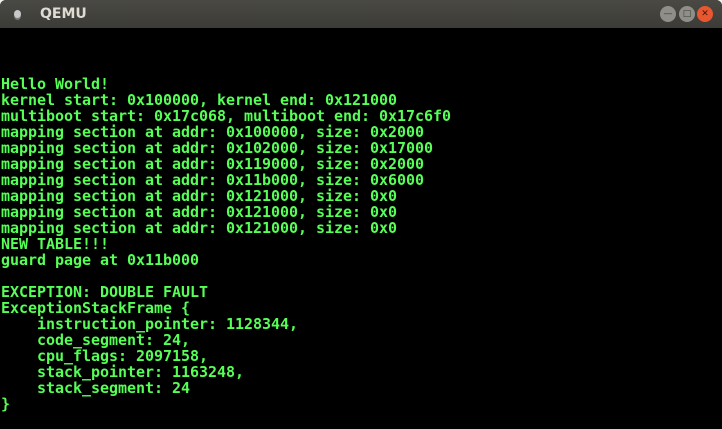 Image resolution: width=722 pixels, height=429 pixels. What do you see at coordinates (17, 14) in the screenshot?
I see `app-icon` at bounding box center [17, 14].